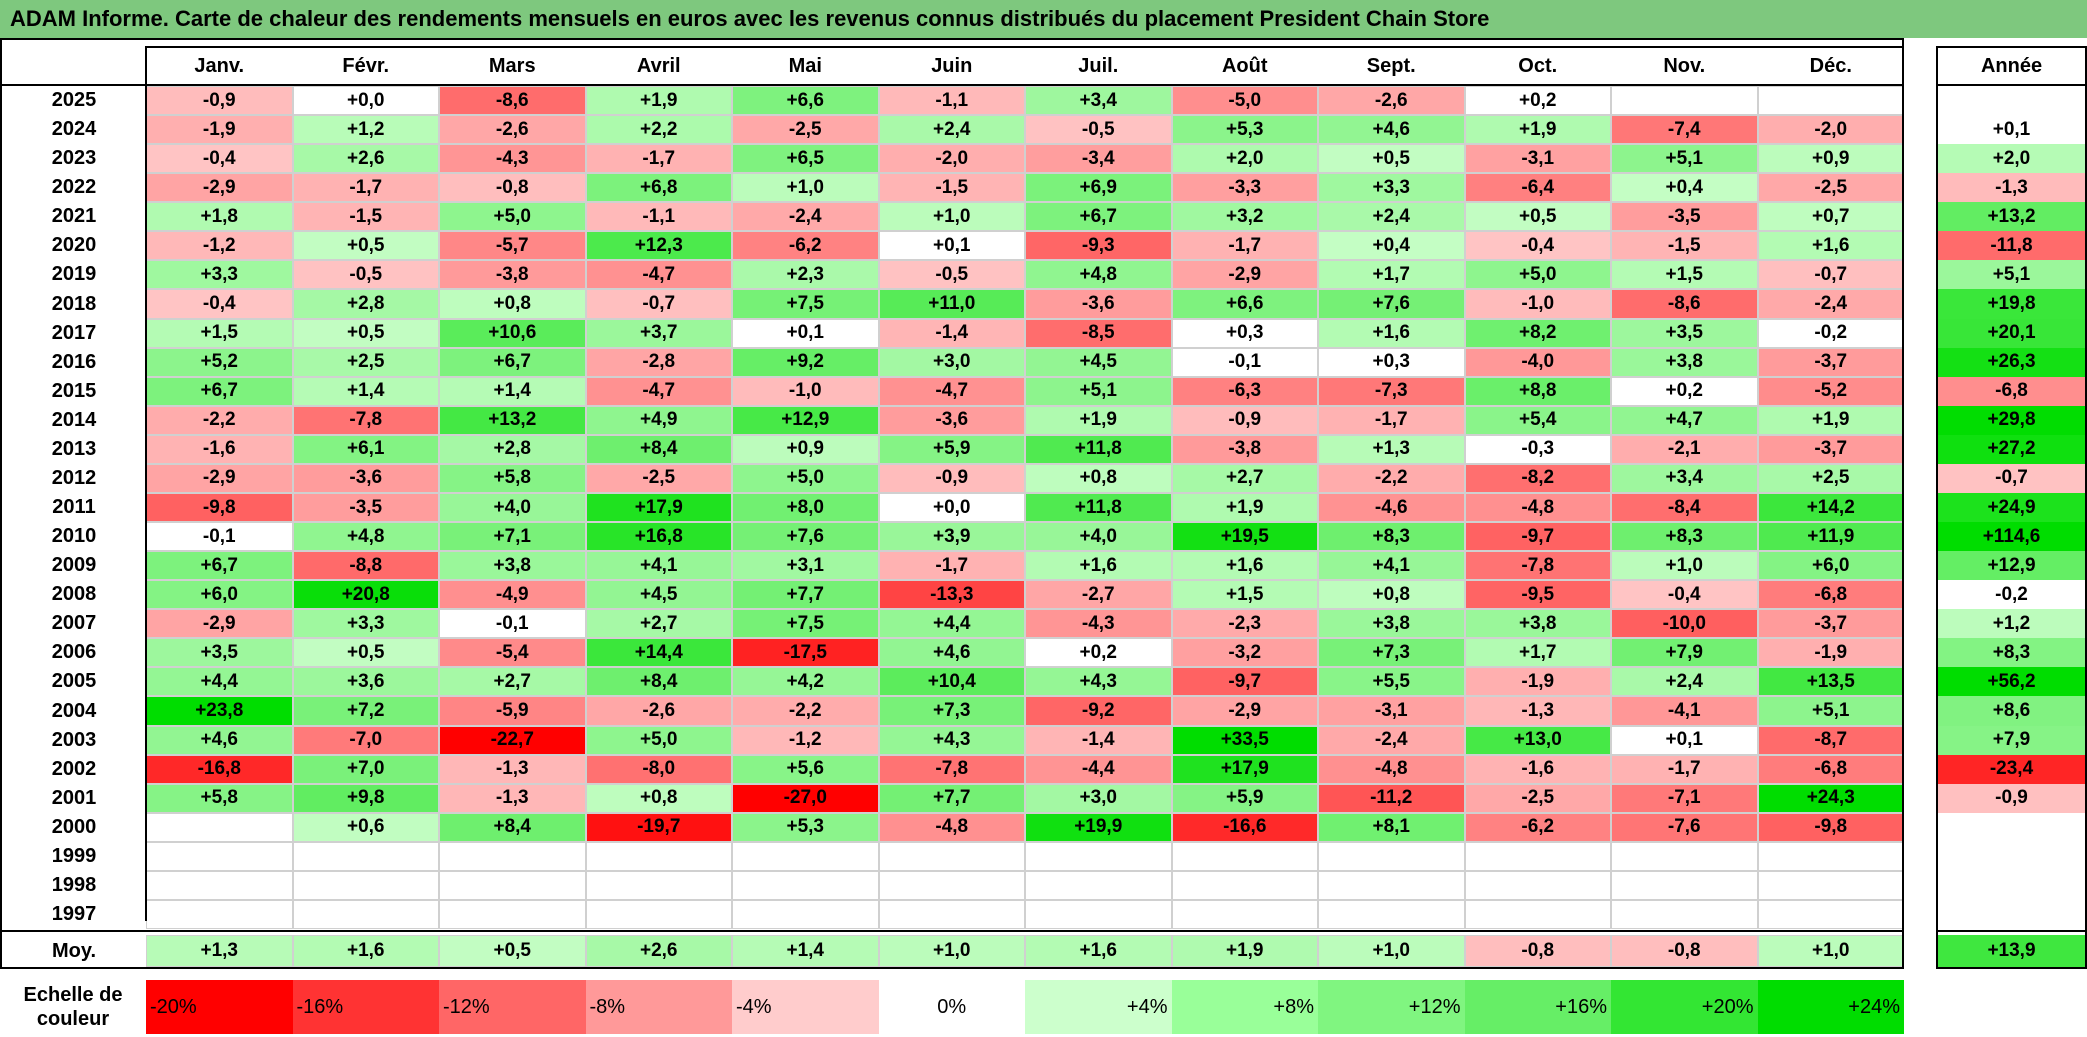 This screenshot has height=1037, width=2087. Describe the element at coordinates (1684, 478) in the screenshot. I see `heatmap-cell: +3,4` at that location.